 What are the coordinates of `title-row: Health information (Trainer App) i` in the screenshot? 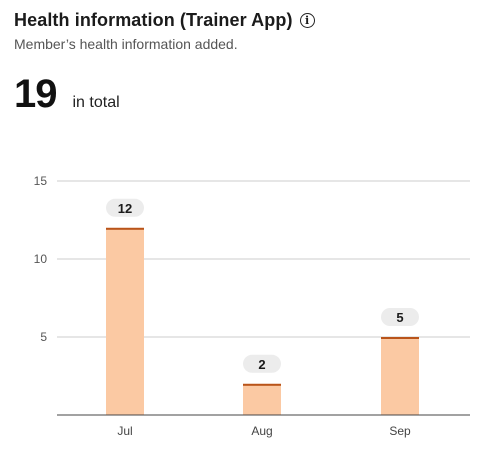 It's located at (242, 20).